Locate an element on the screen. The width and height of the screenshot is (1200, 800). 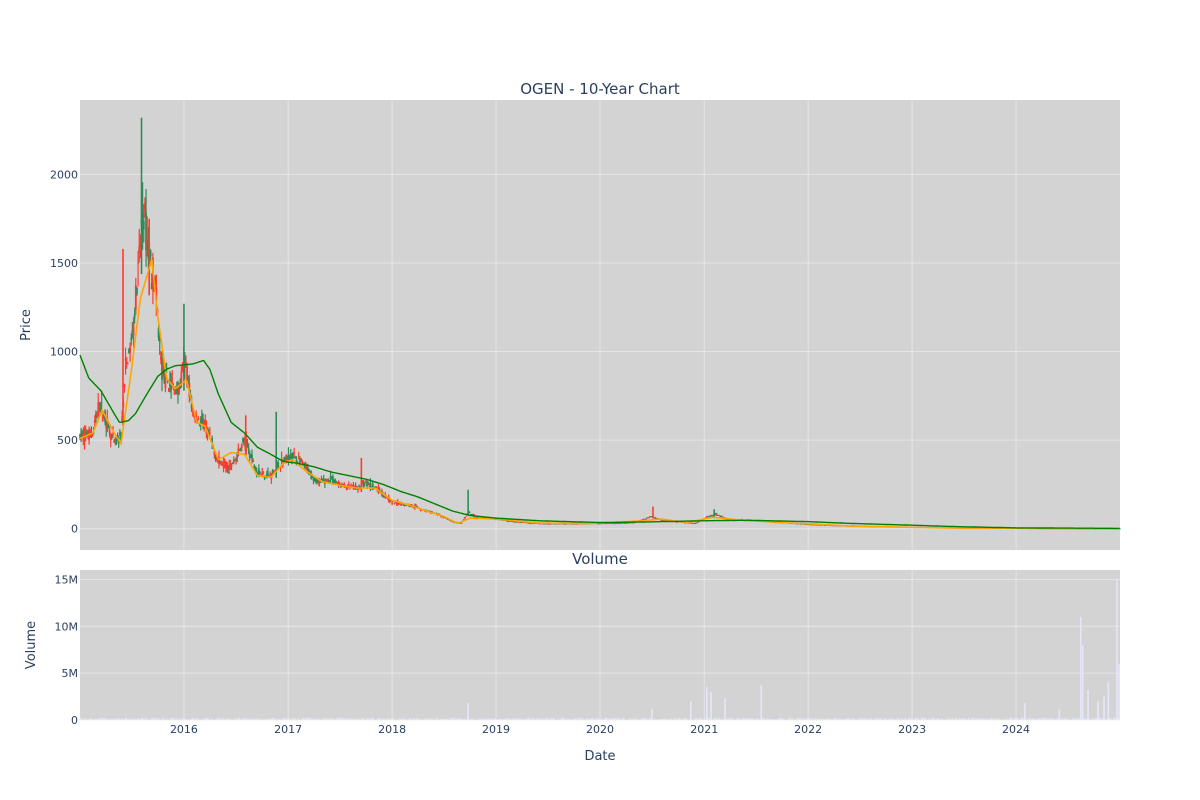
price-y-ticks: 0 500 1000 1500 2000 is located at coordinates (64, 351).